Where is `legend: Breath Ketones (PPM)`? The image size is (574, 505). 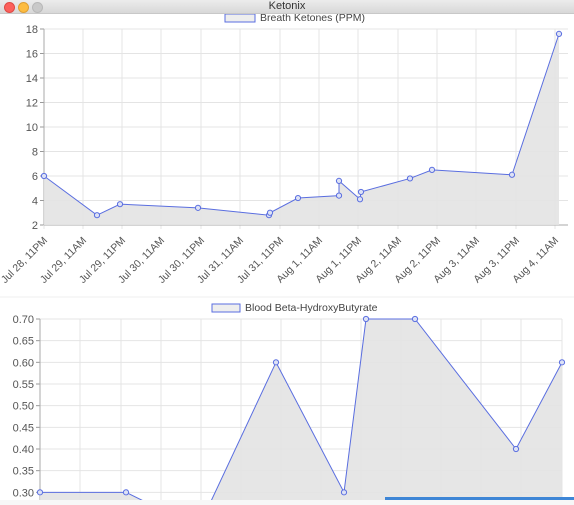
legend: Breath Ketones (PPM) is located at coordinates (294, 18).